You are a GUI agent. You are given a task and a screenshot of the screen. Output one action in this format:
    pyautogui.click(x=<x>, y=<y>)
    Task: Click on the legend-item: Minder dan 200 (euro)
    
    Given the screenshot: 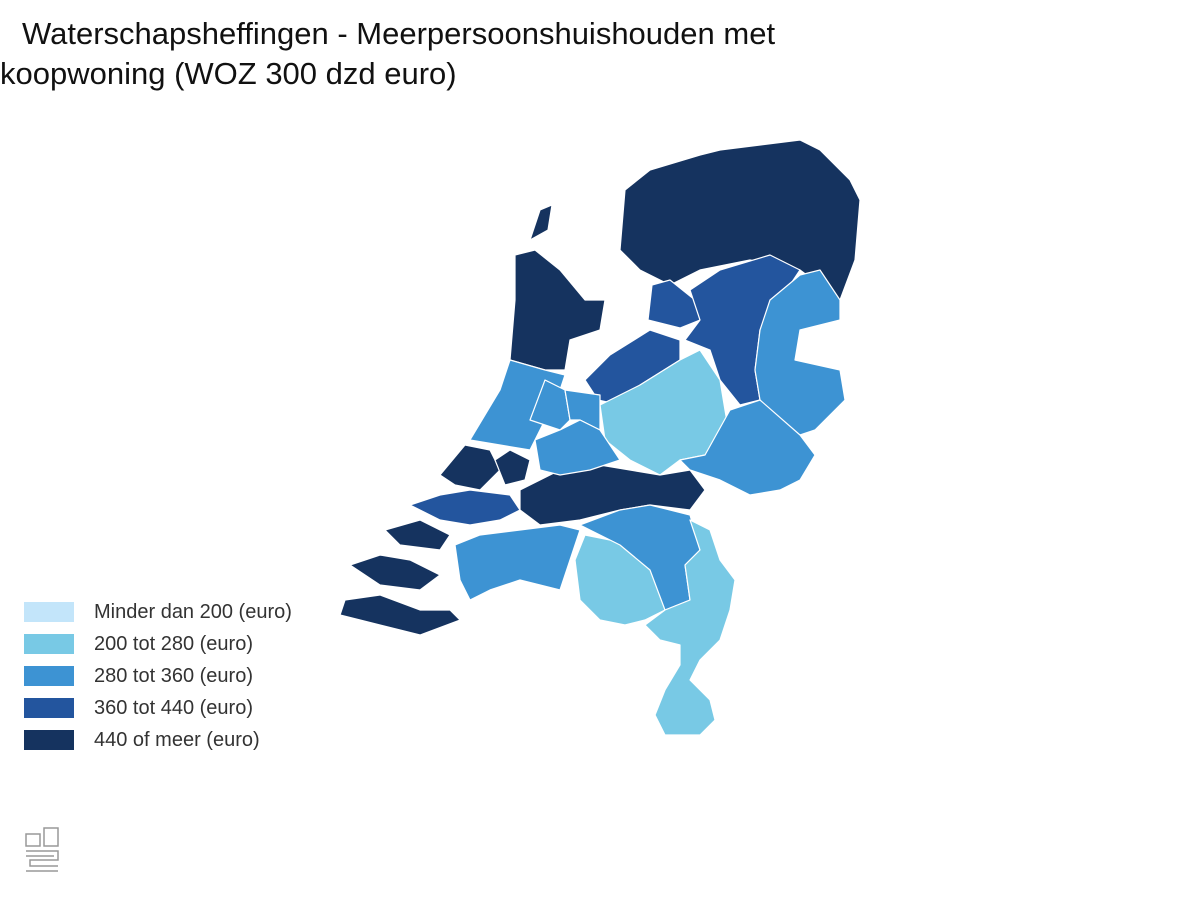 What is the action you would take?
    pyautogui.click(x=158, y=612)
    